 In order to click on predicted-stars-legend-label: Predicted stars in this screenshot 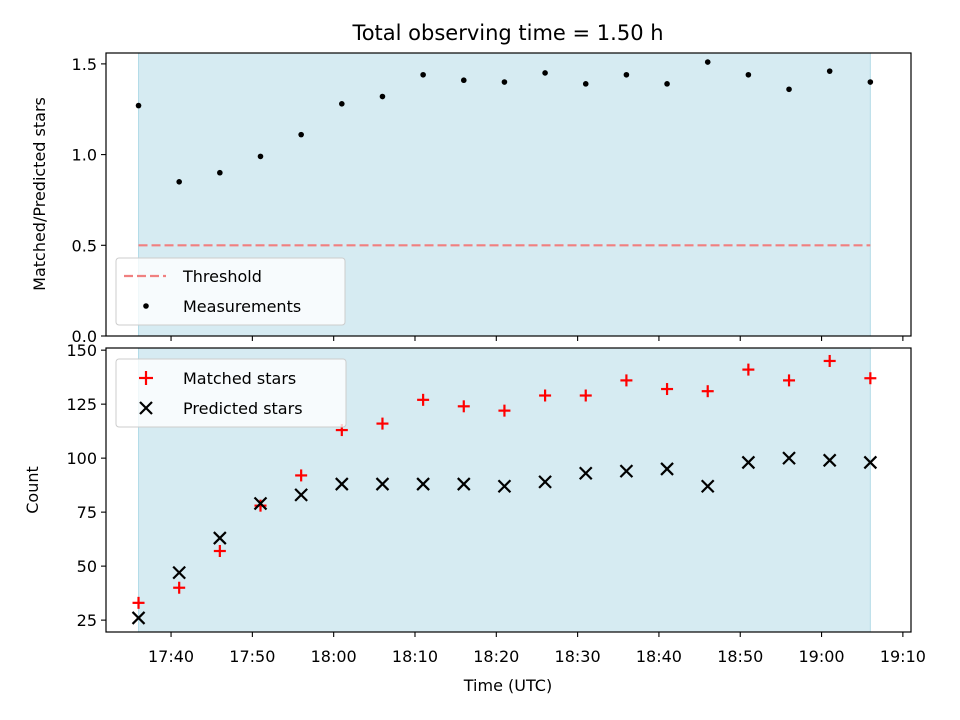, I will do `click(243, 408)`.